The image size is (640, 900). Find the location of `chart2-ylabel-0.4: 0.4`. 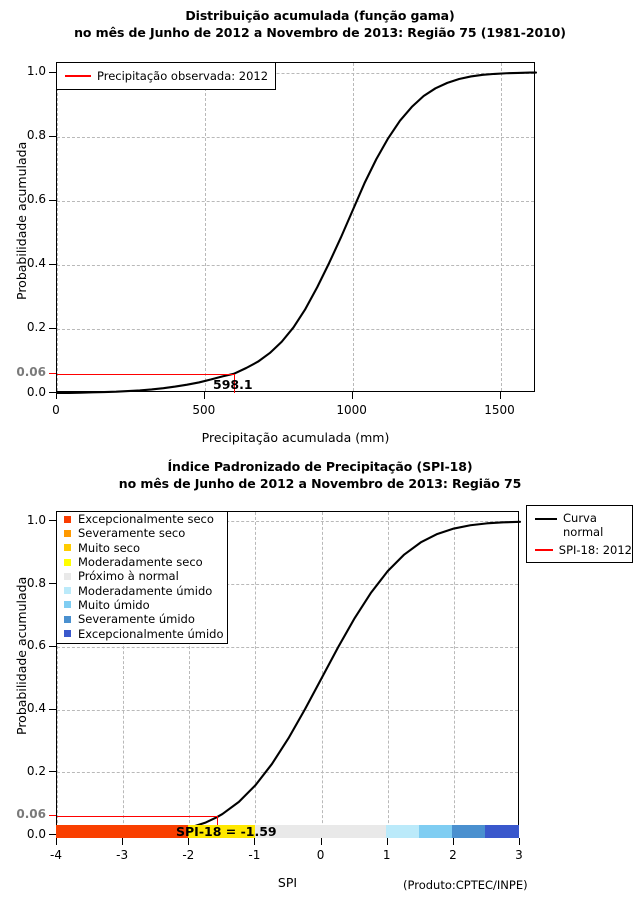

chart2-ylabel-0.4: 0.4 is located at coordinates (36, 708).